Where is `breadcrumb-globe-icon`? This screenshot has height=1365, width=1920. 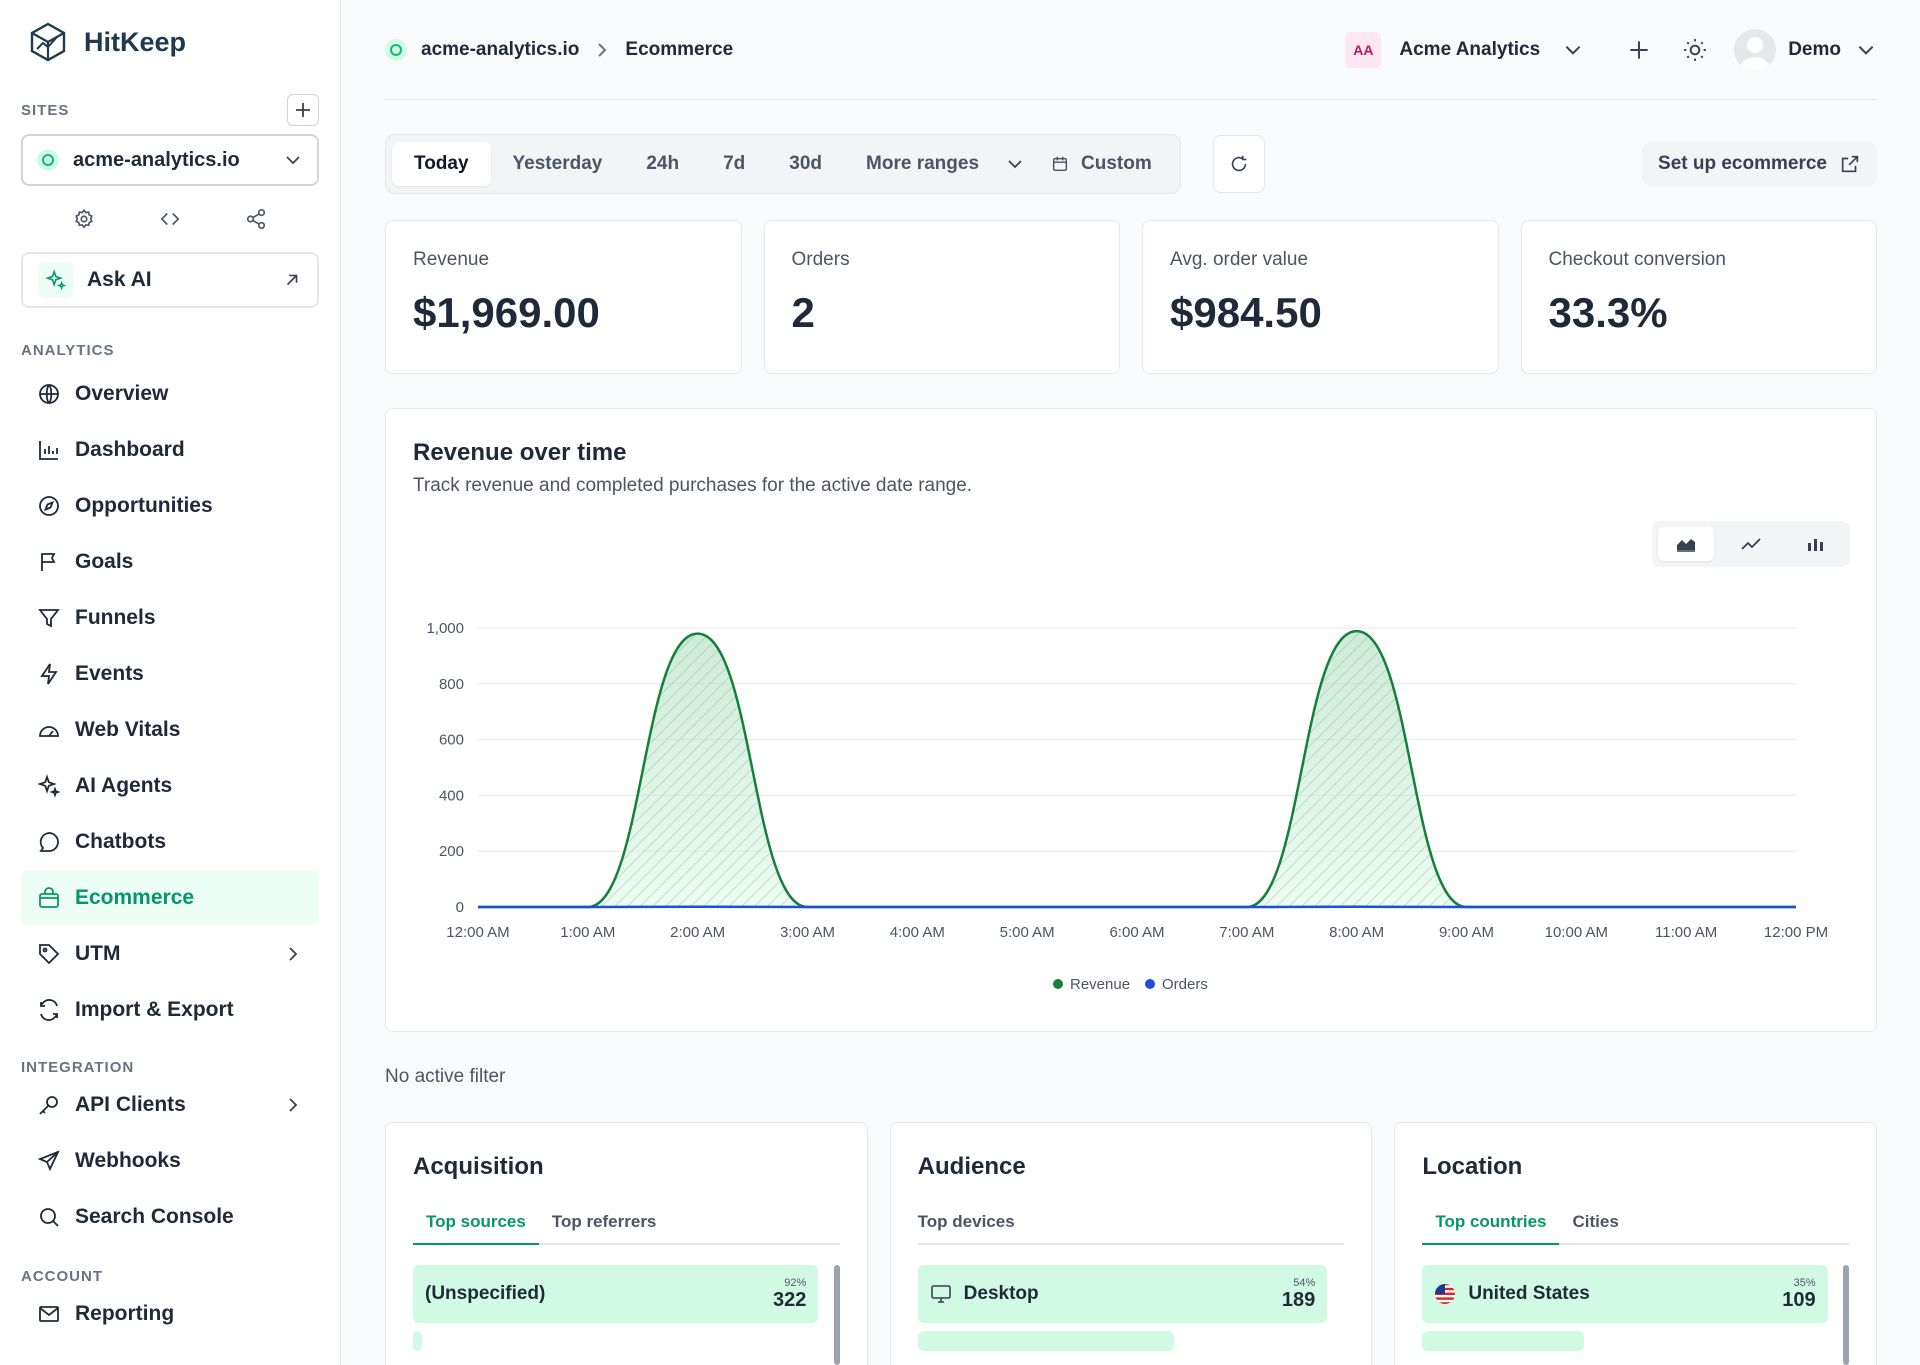 breadcrumb-globe-icon is located at coordinates (396, 49).